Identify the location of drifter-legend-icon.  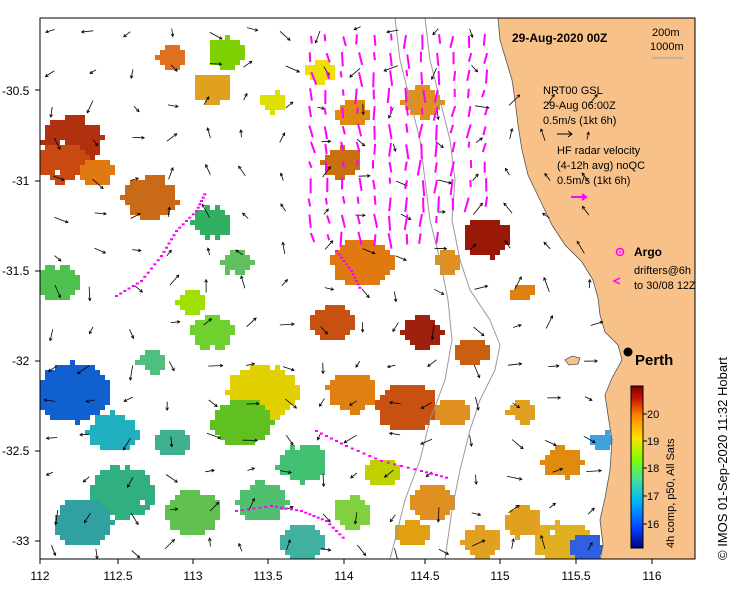
(616, 281).